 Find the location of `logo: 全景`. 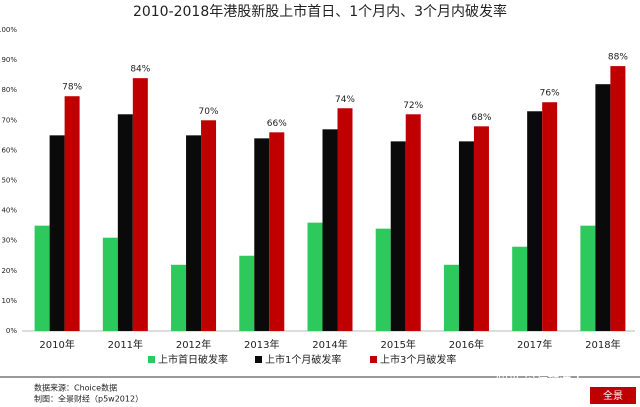

logo: 全景 is located at coordinates (613, 395).